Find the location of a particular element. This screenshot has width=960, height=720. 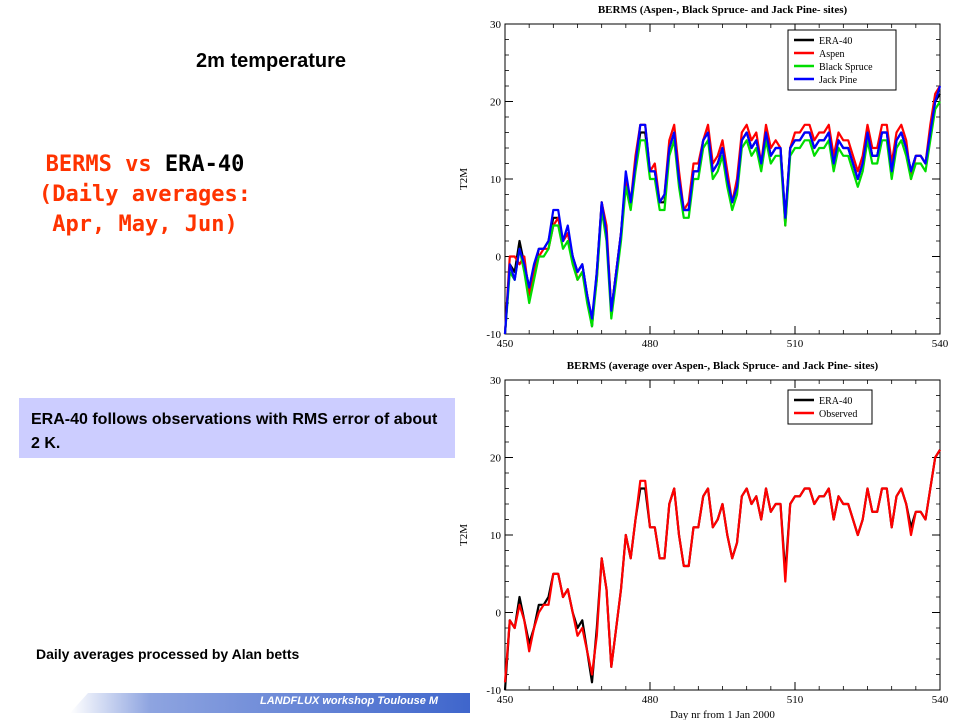

chart-2-x-axis-label: Day nr from 1 Jan 2000 is located at coordinates (722, 714).